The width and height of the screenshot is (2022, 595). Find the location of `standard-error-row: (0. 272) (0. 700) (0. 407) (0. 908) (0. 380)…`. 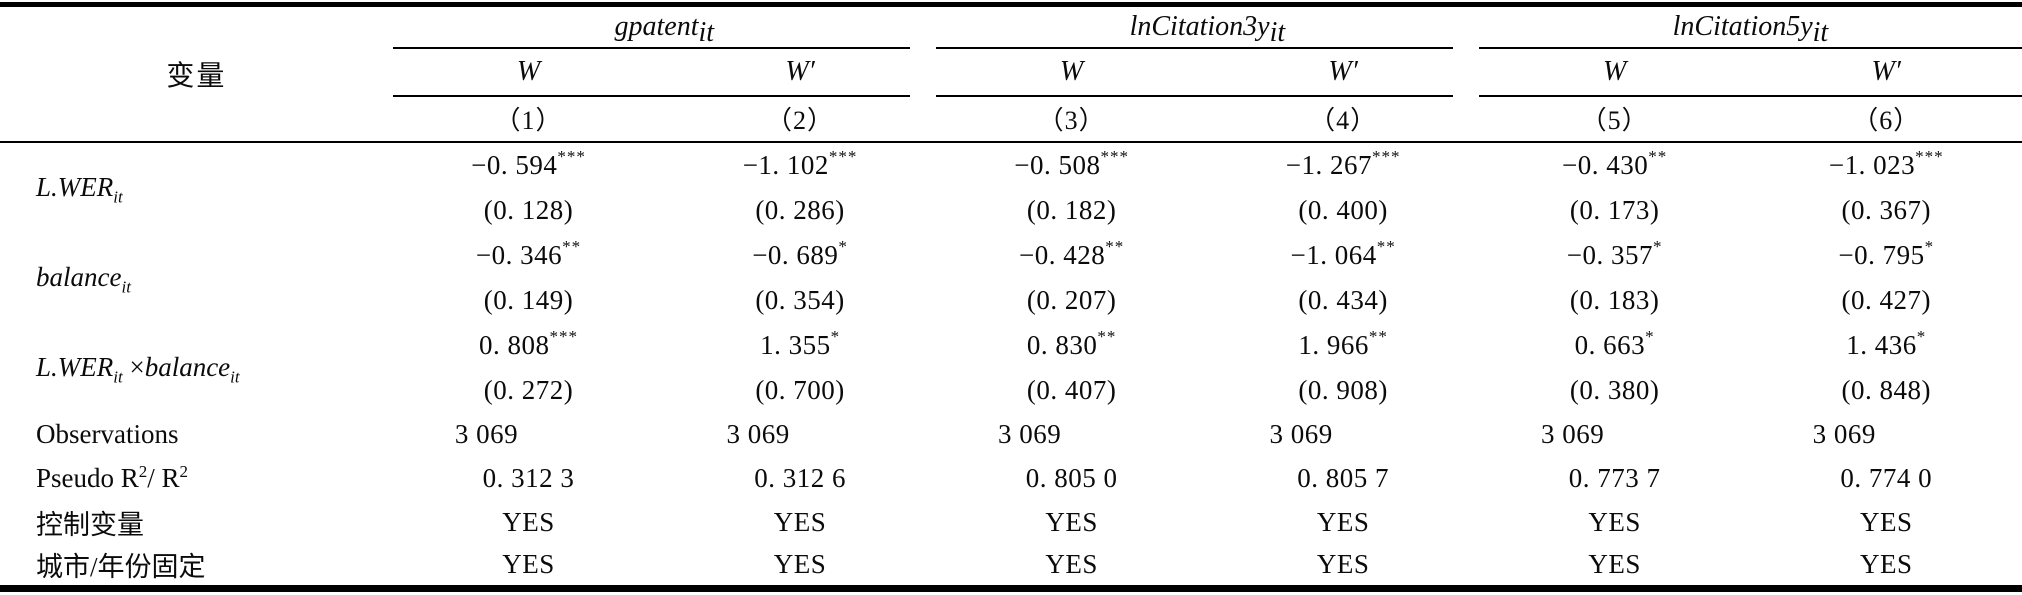

standard-error-row: (0. 272) (0. 700) (0. 407) (0. 908) (0. 380)… is located at coordinates (1011, 391).